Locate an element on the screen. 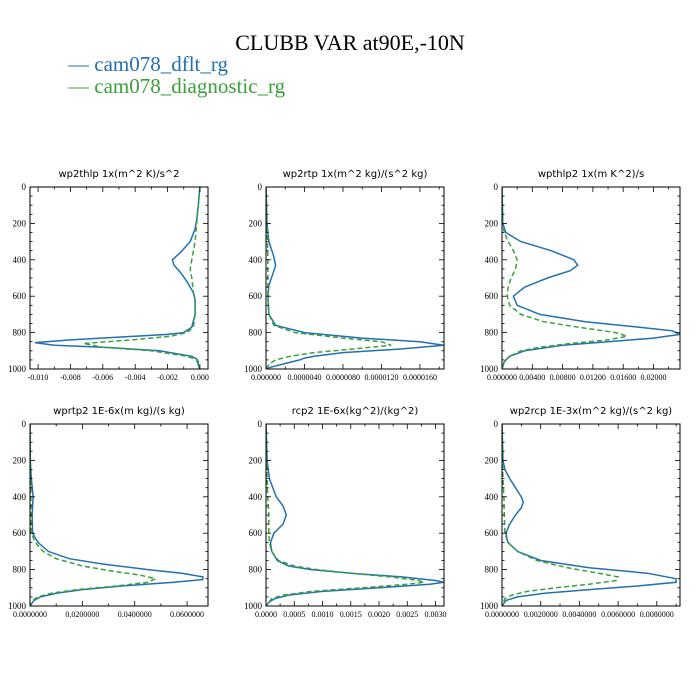  x-tick-label: 0.0015 is located at coordinates (351, 614).